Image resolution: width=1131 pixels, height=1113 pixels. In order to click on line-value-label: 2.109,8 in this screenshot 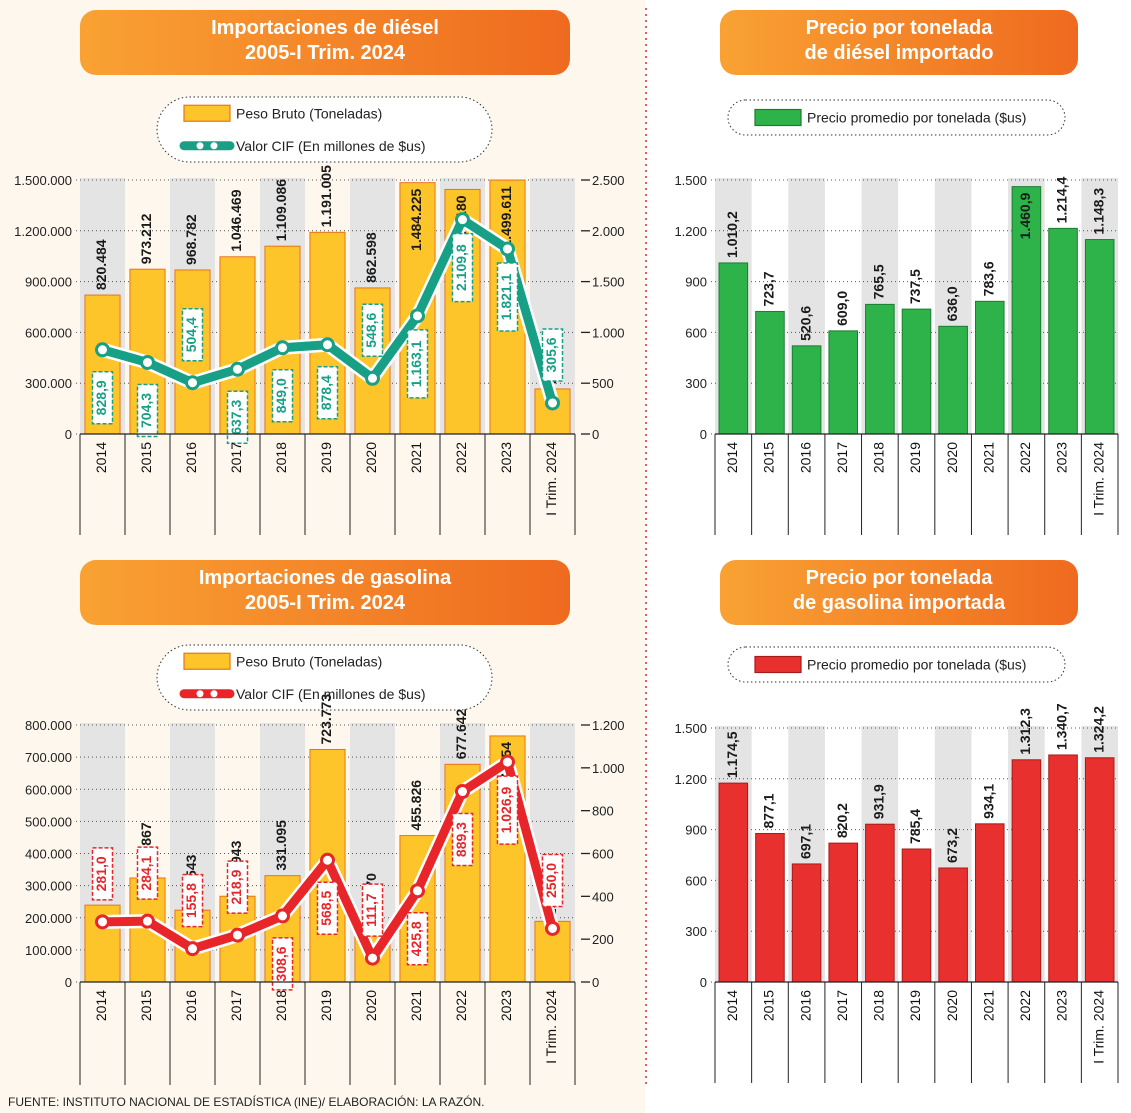, I will do `click(461, 267)`.